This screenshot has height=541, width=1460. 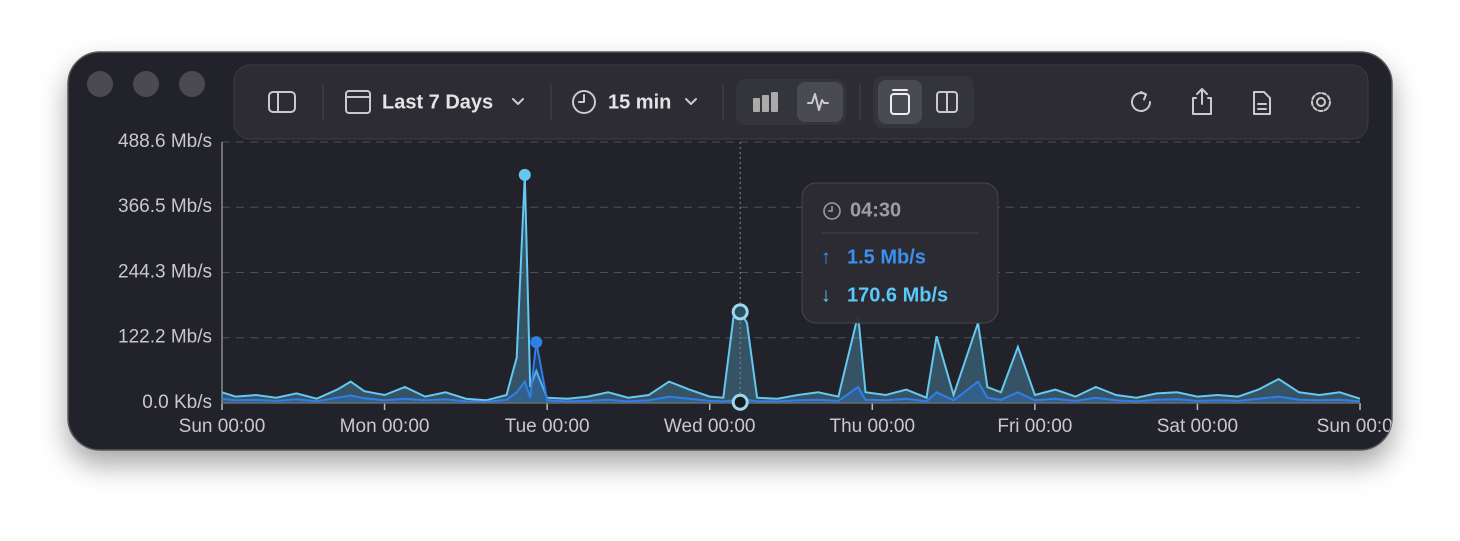 What do you see at coordinates (1321, 102) in the screenshot?
I see `settings-button` at bounding box center [1321, 102].